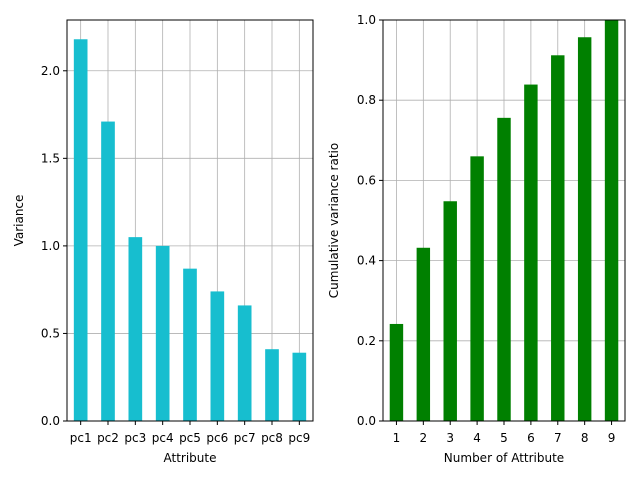 The image size is (640, 480). I want to click on bar-pc2, so click(108, 271).